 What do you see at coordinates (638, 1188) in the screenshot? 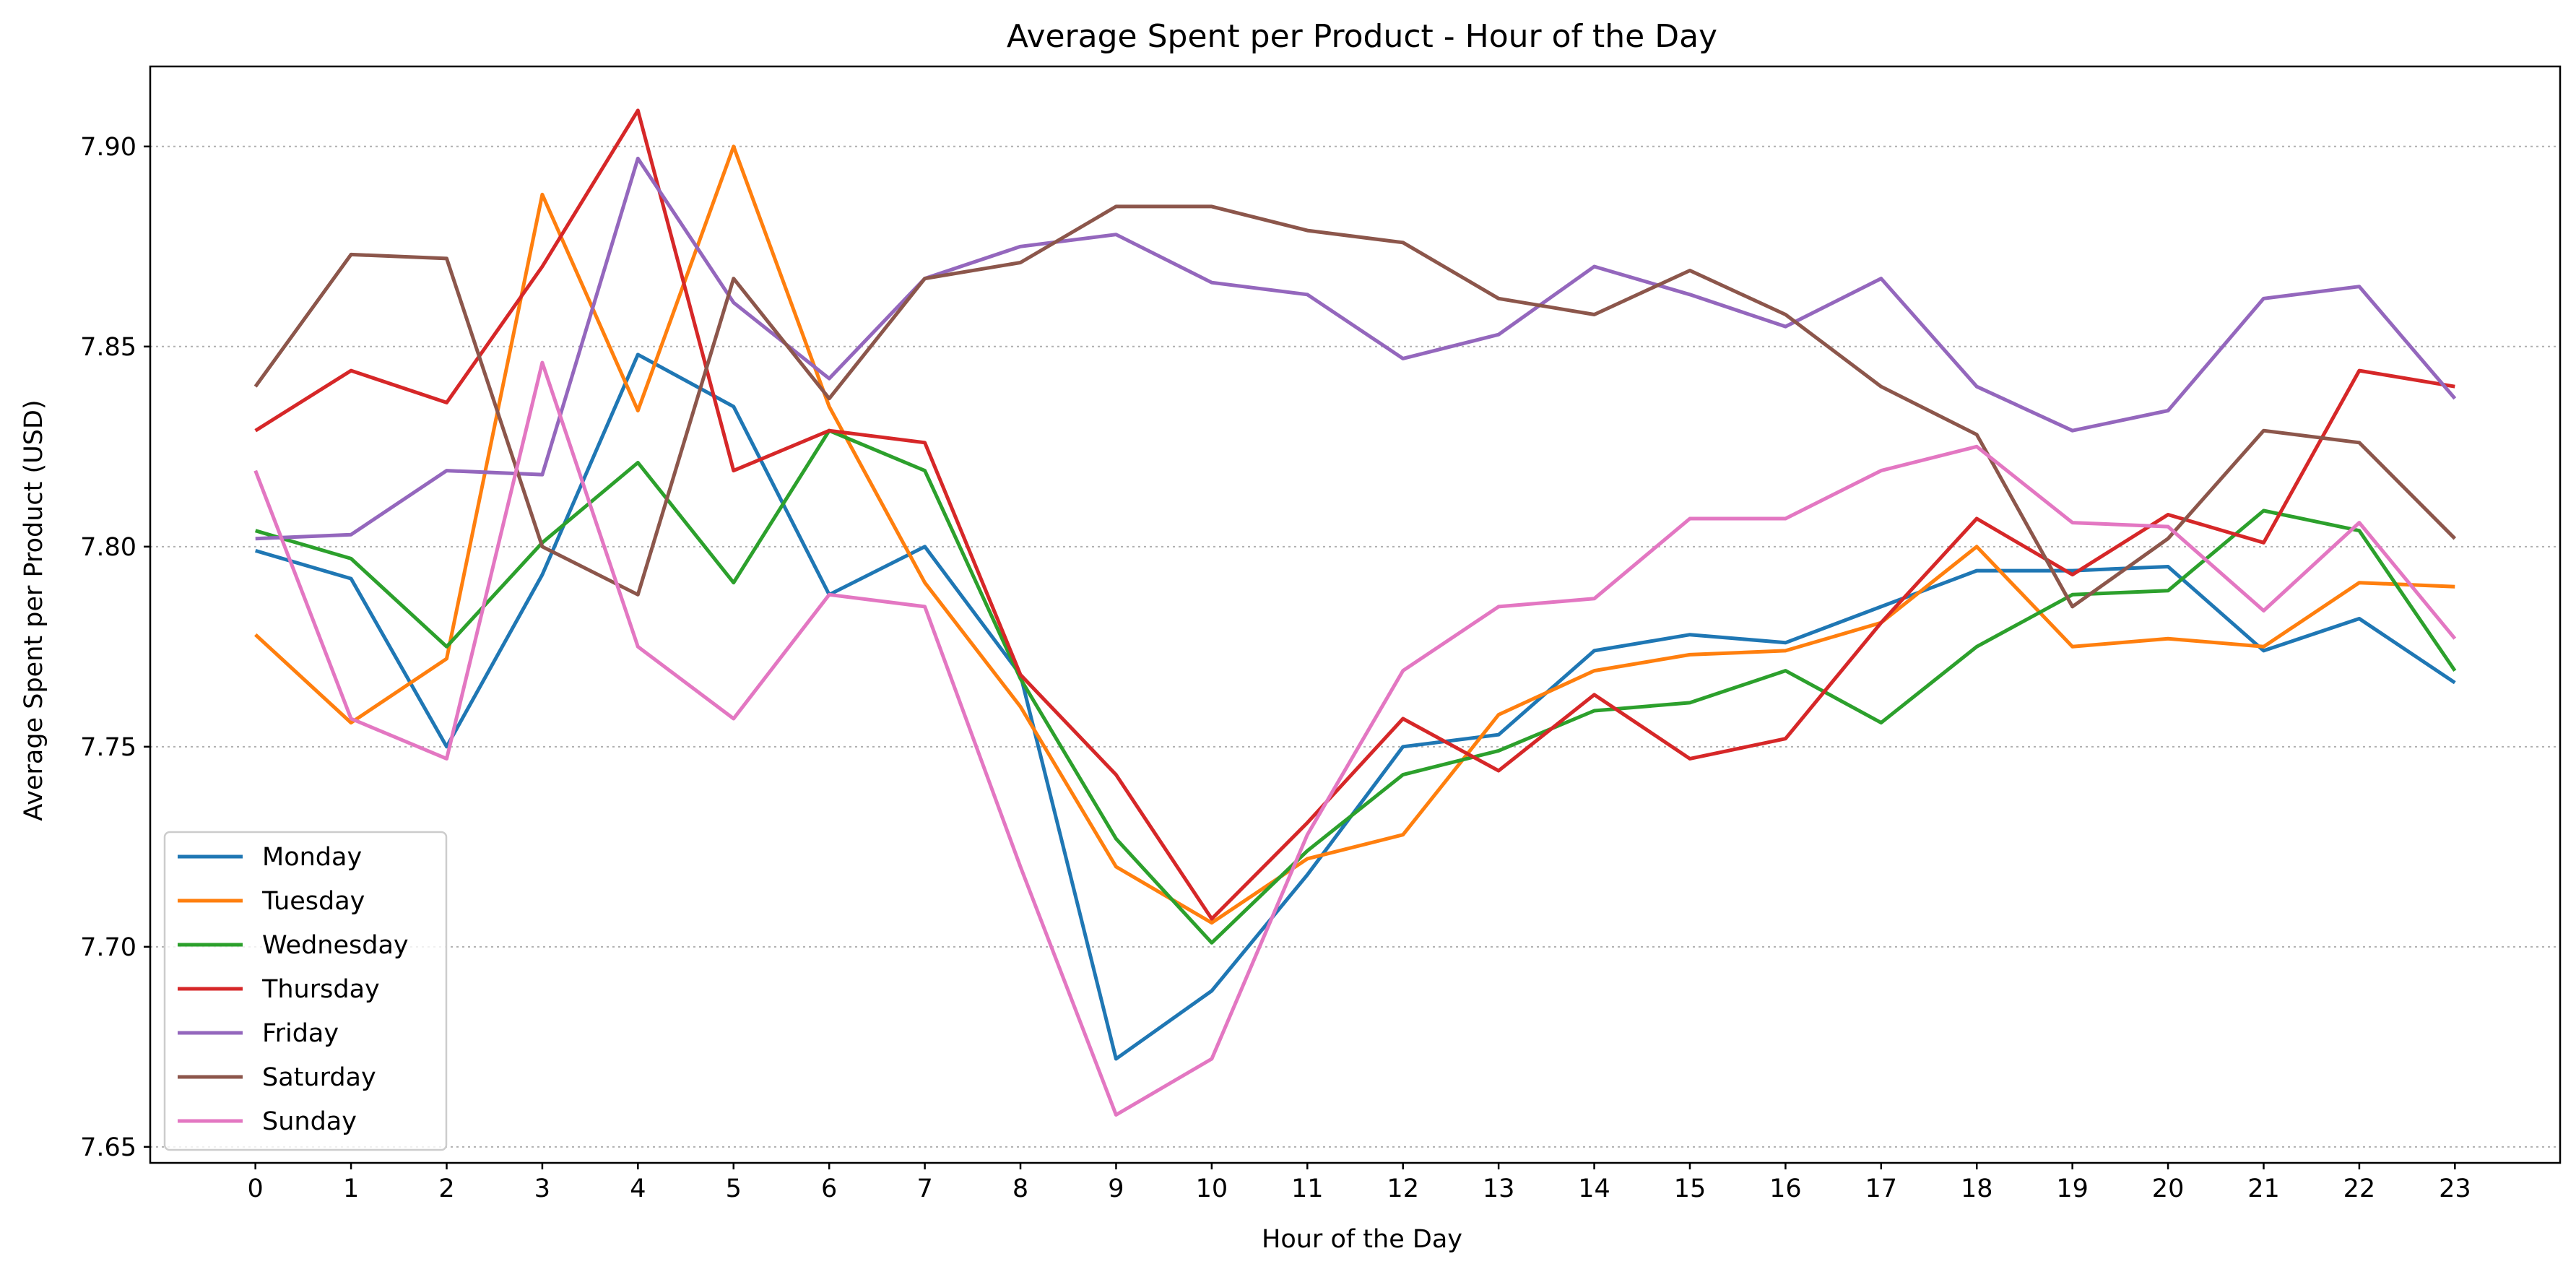
I see `x-tick-label: 4` at bounding box center [638, 1188].